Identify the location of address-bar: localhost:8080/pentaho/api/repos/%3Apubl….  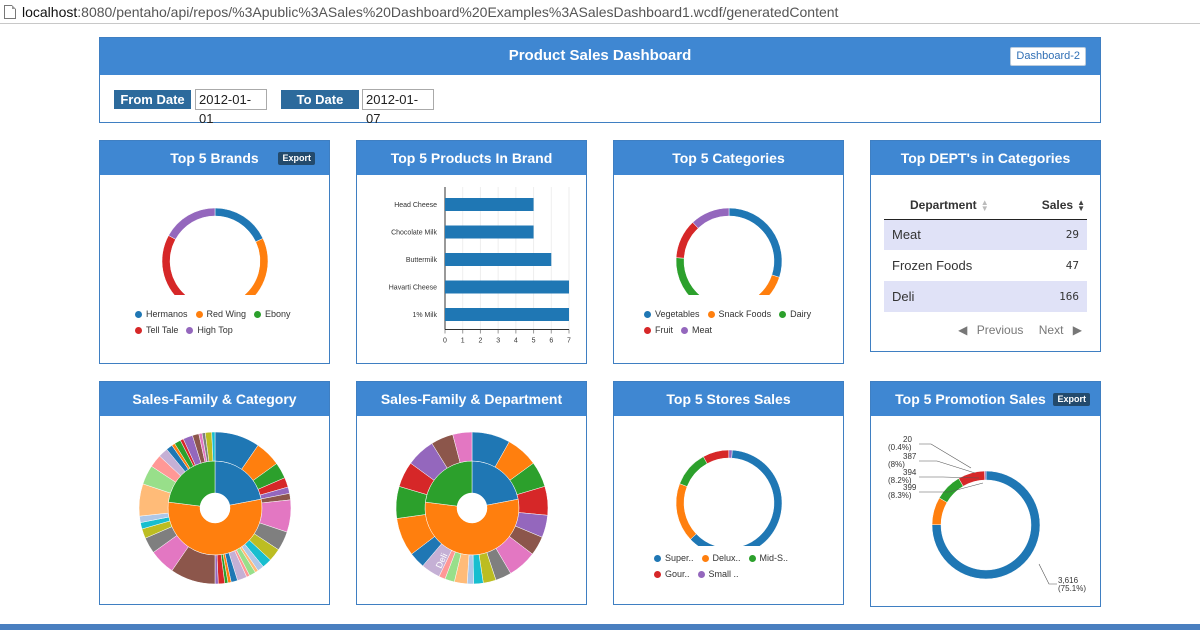
(600, 12).